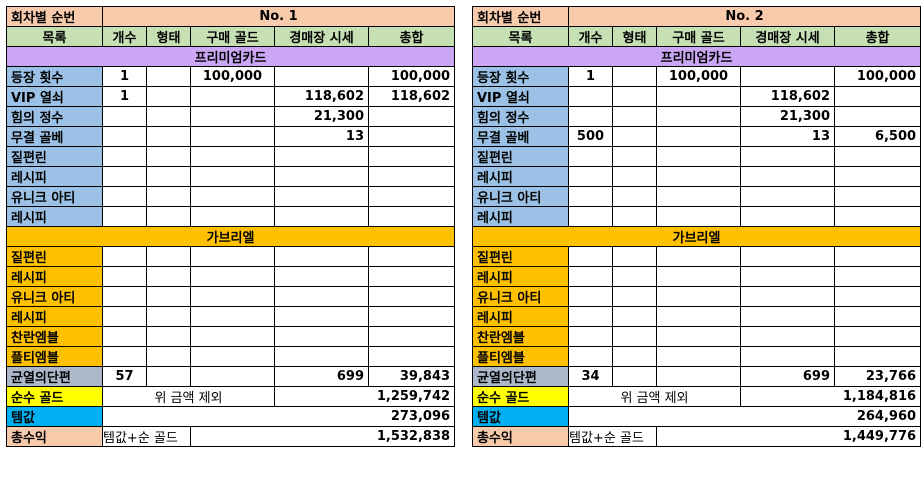  I want to click on total-profit-note: 템값+순 골드, so click(146, 436).